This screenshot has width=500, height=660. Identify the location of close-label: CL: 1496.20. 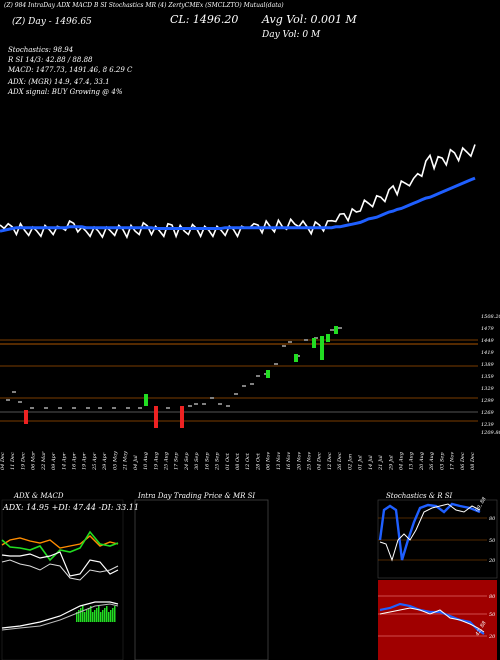
(204, 19).